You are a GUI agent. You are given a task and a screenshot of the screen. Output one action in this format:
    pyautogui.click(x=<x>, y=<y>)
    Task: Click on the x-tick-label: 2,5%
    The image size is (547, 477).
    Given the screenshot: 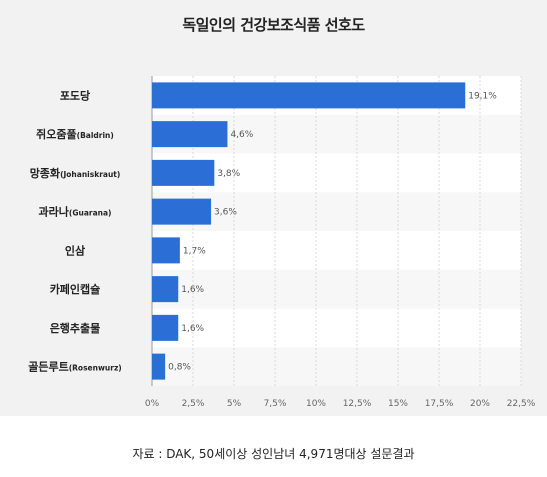 What is the action you would take?
    pyautogui.click(x=193, y=404)
    